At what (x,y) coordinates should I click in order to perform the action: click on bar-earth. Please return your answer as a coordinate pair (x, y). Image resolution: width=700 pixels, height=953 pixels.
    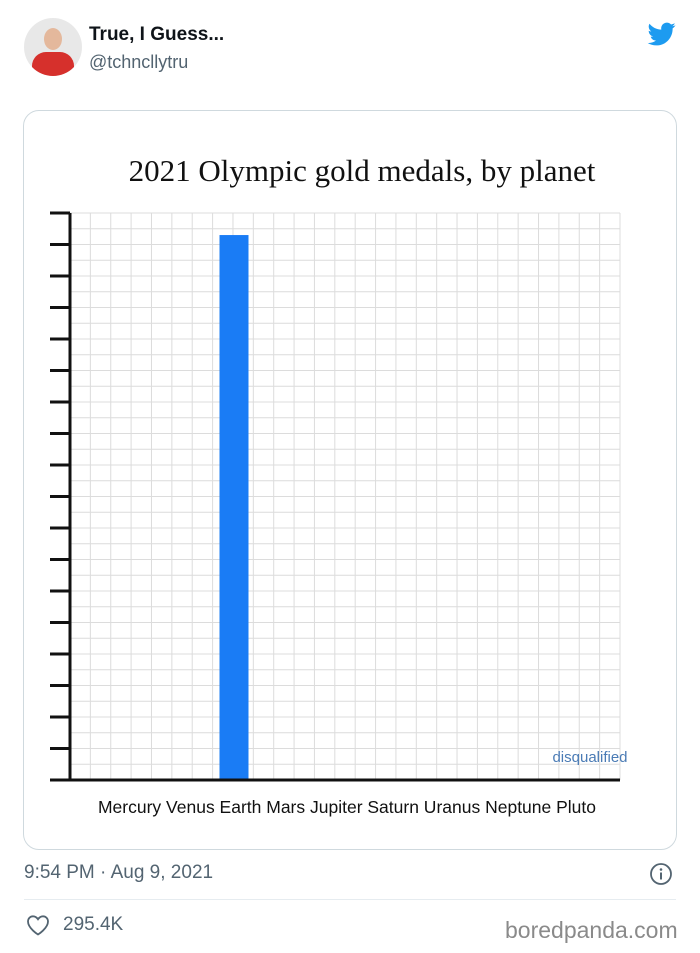
    Looking at the image, I should click on (234, 508).